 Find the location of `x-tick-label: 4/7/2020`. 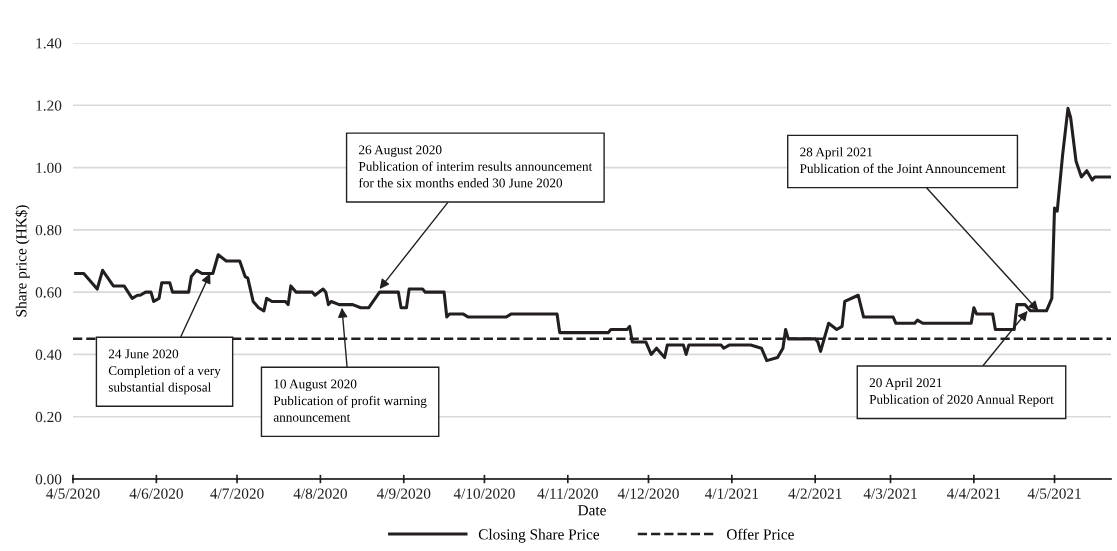

x-tick-label: 4/7/2020 is located at coordinates (237, 493).